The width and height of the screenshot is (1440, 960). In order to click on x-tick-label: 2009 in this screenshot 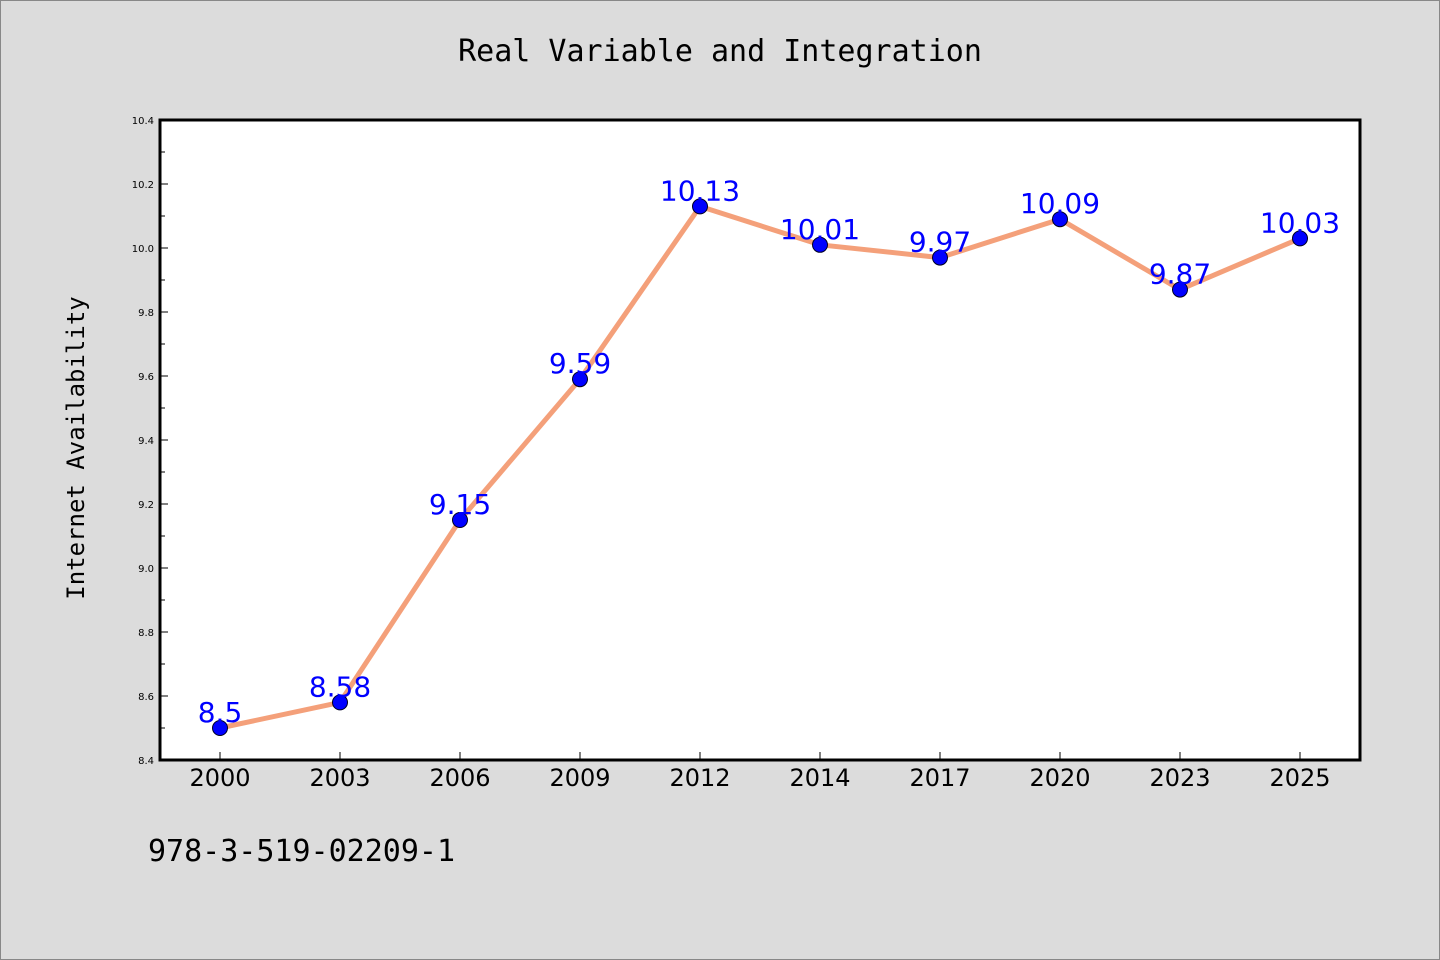, I will do `click(579, 778)`.